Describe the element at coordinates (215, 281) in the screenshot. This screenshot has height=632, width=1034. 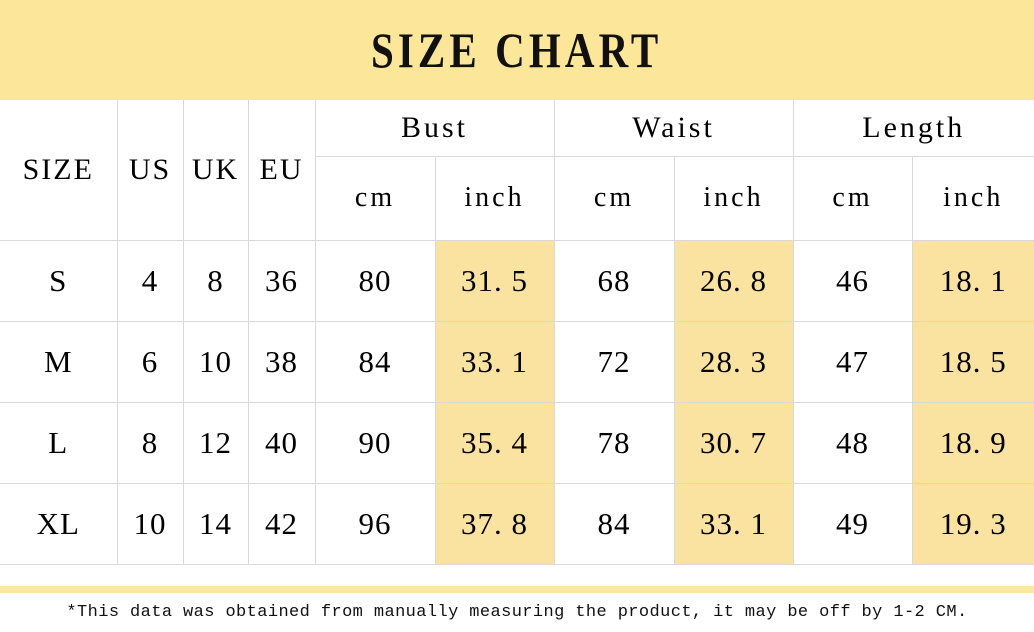
I see `cell-uk: 8` at that location.